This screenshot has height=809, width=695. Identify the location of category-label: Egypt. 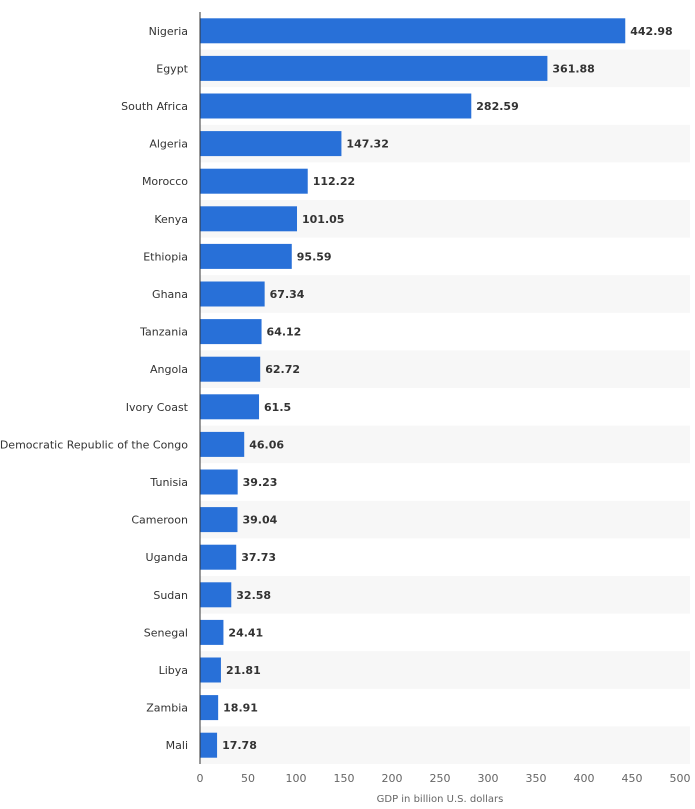
(172, 68).